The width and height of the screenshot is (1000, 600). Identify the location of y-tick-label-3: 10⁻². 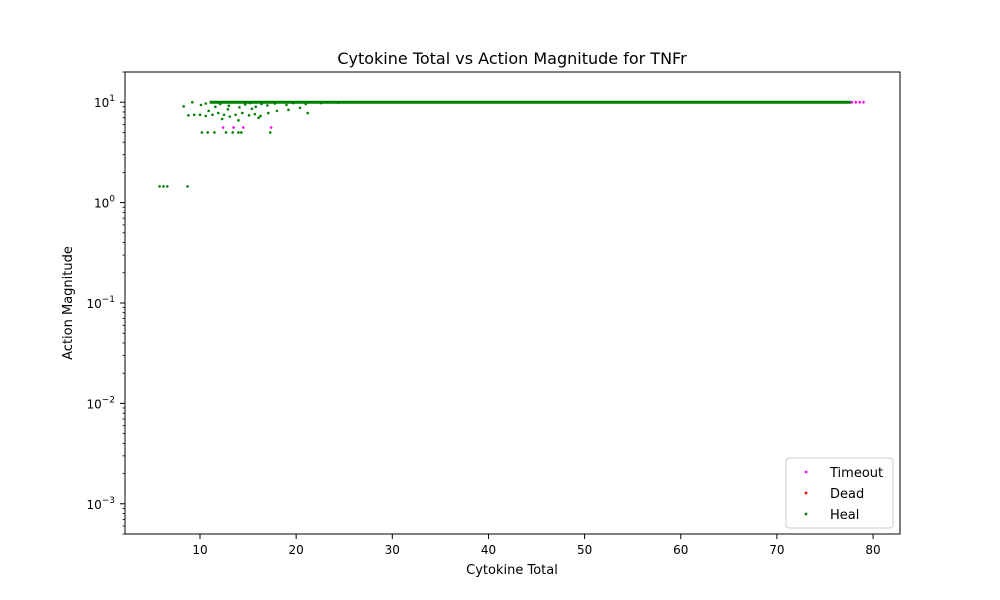
(100, 403).